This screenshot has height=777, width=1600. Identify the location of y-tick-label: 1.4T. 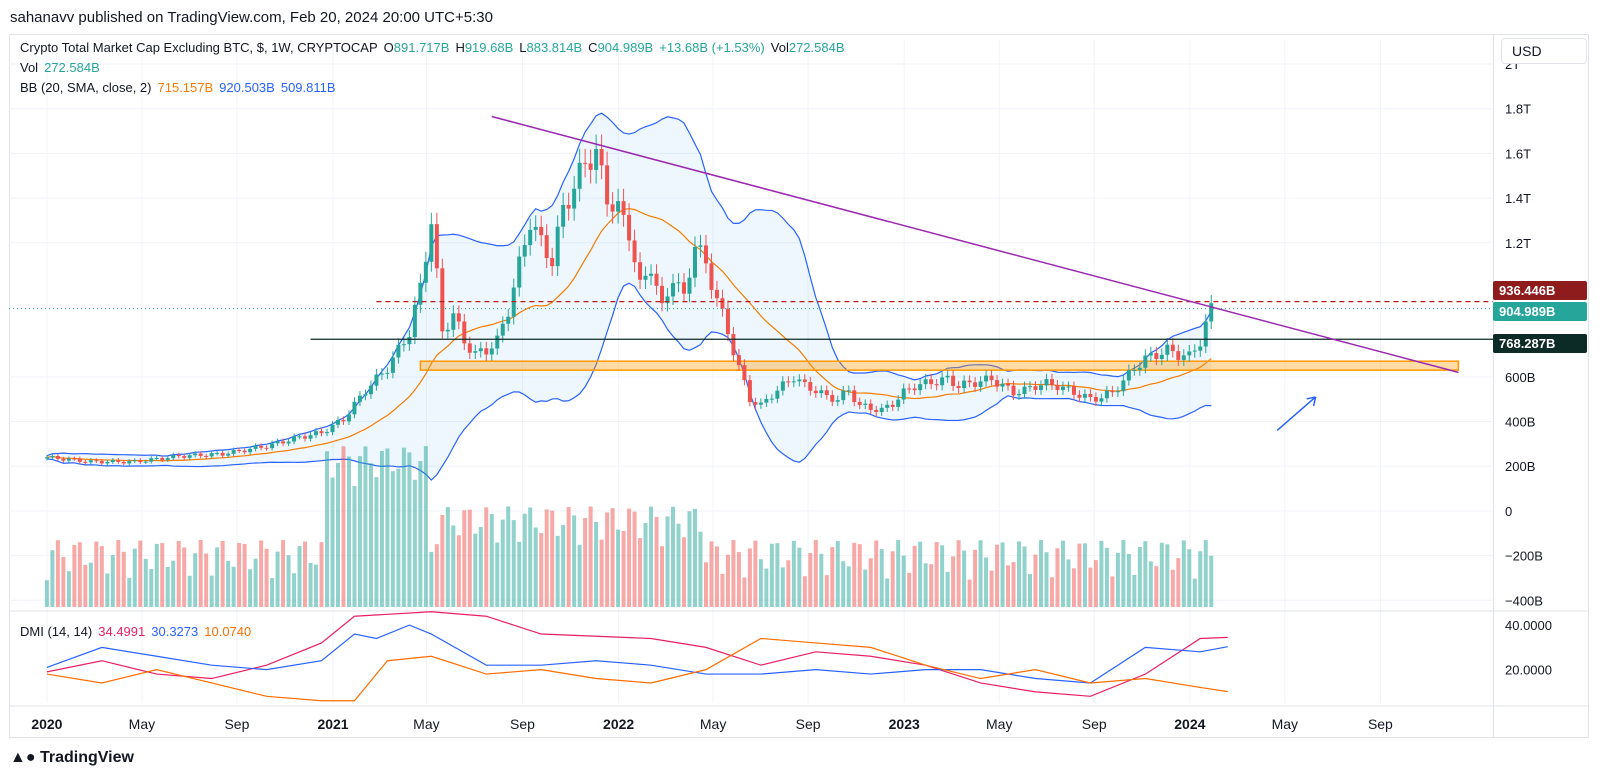
(1518, 198).